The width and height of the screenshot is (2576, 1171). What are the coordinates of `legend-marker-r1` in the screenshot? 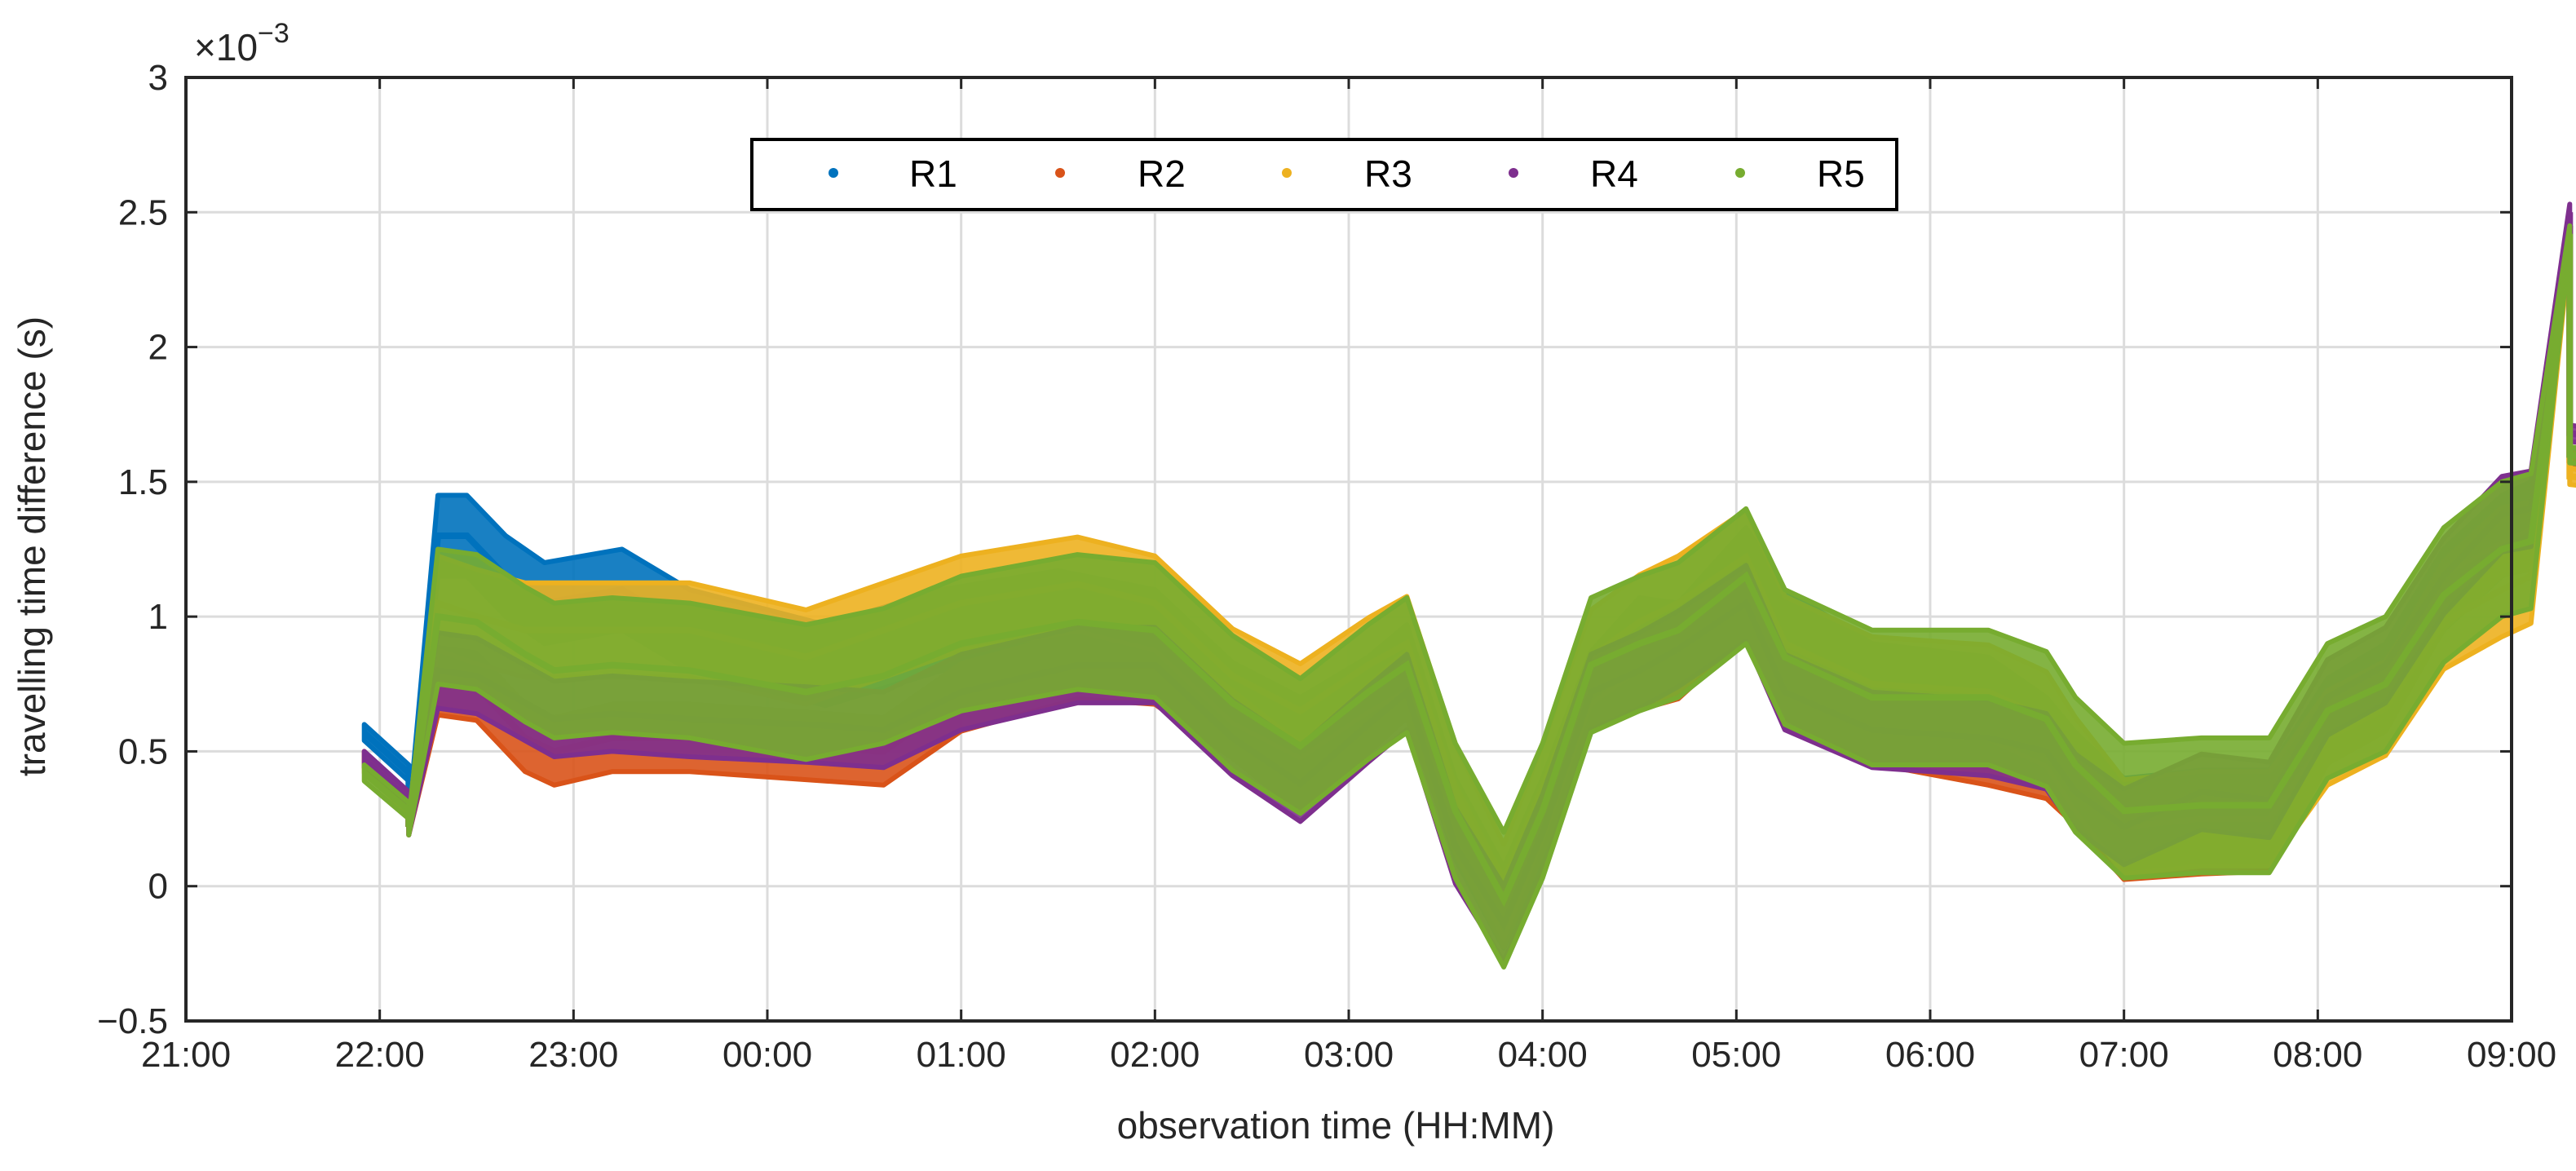 It's located at (833, 173).